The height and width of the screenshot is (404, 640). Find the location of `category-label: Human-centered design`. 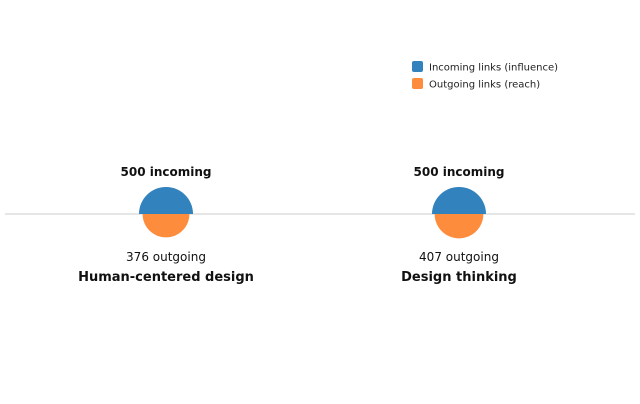

category-label: Human-centered design is located at coordinates (166, 277).